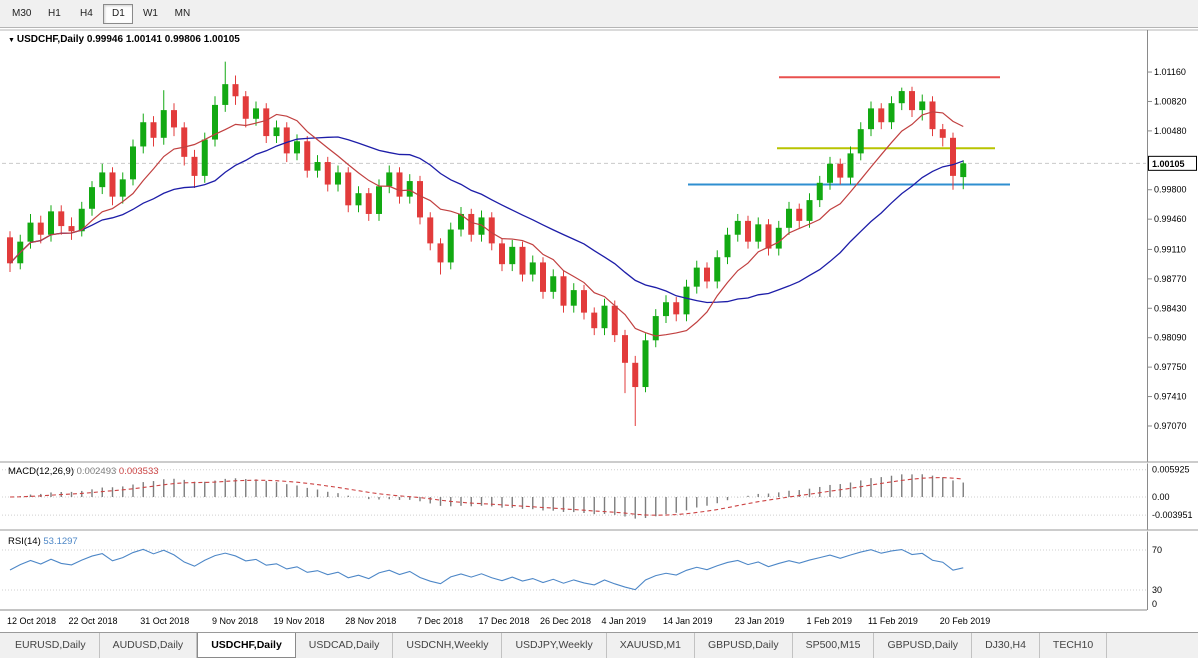 This screenshot has height=658, width=1198. I want to click on price-tick-label: 0.98430, so click(1170, 308).